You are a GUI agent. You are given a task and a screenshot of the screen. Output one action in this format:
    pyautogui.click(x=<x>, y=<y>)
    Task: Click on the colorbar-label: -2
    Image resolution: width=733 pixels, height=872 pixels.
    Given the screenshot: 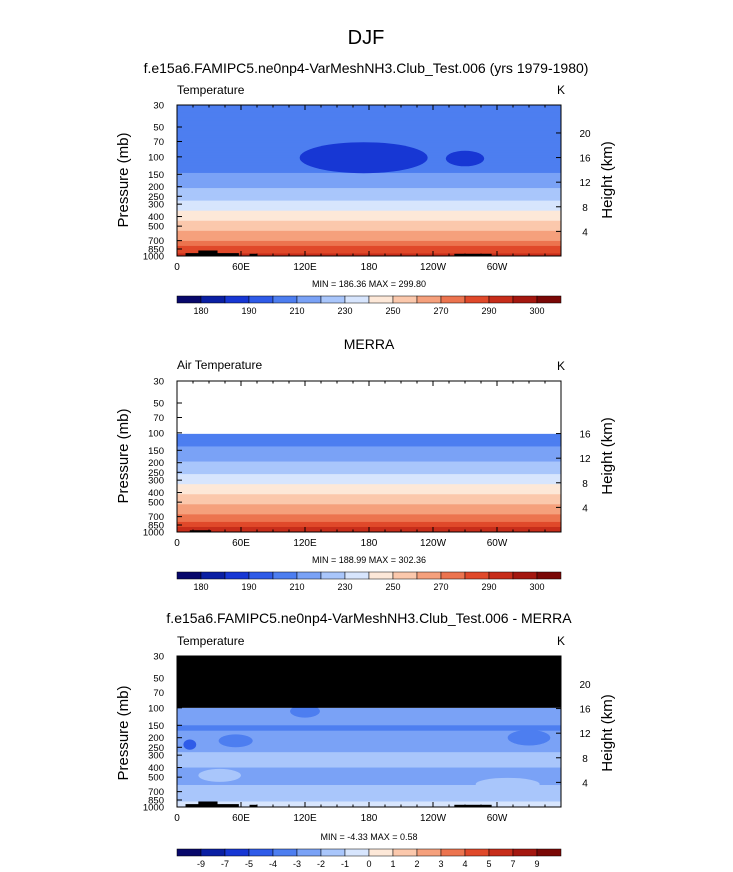 What is the action you would take?
    pyautogui.click(x=321, y=864)
    